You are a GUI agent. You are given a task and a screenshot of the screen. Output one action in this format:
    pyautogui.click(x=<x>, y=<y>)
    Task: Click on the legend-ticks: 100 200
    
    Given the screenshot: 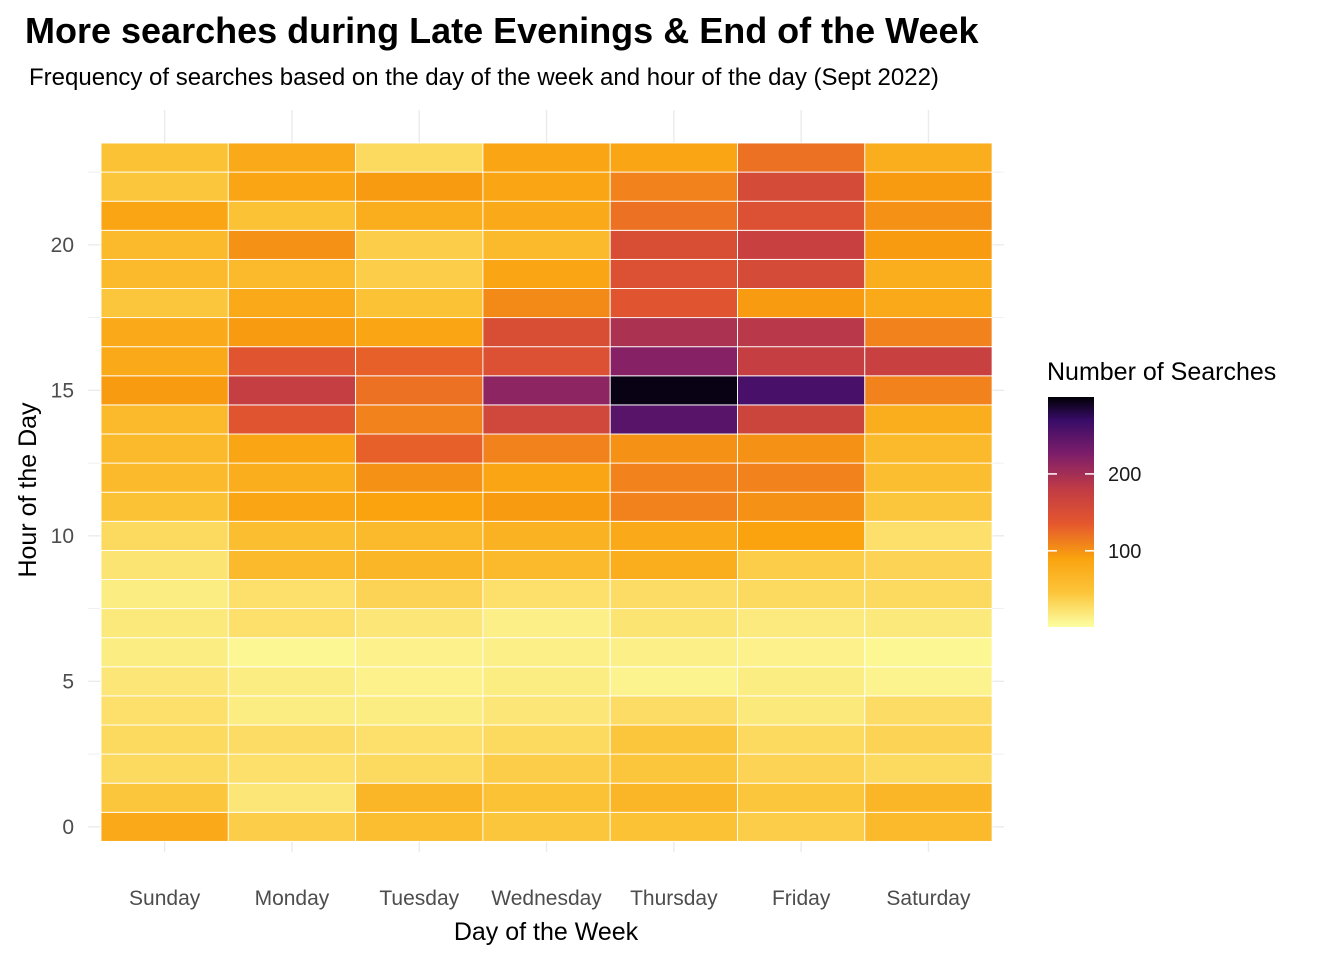 What is the action you would take?
    pyautogui.click(x=1094, y=513)
    